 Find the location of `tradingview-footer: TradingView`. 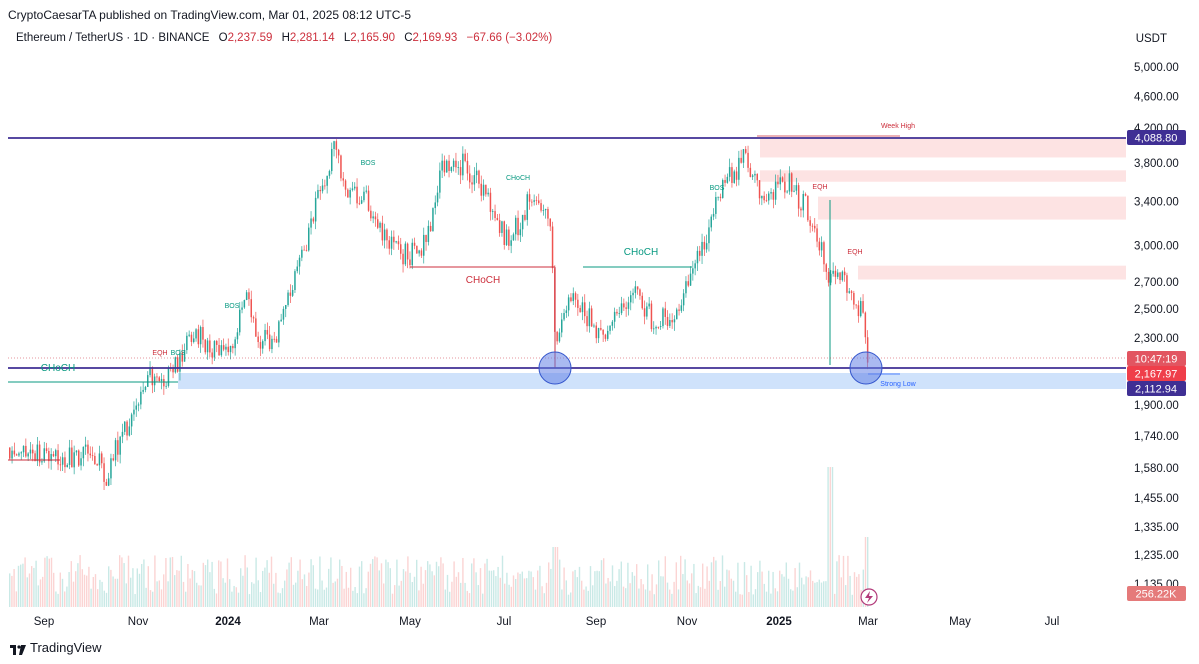

tradingview-footer: TradingView is located at coordinates (56, 647).